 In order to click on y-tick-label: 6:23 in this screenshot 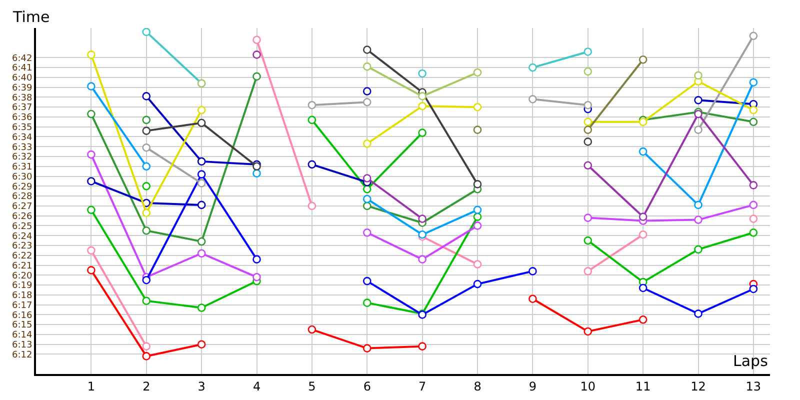, I will do `click(22, 247)`.